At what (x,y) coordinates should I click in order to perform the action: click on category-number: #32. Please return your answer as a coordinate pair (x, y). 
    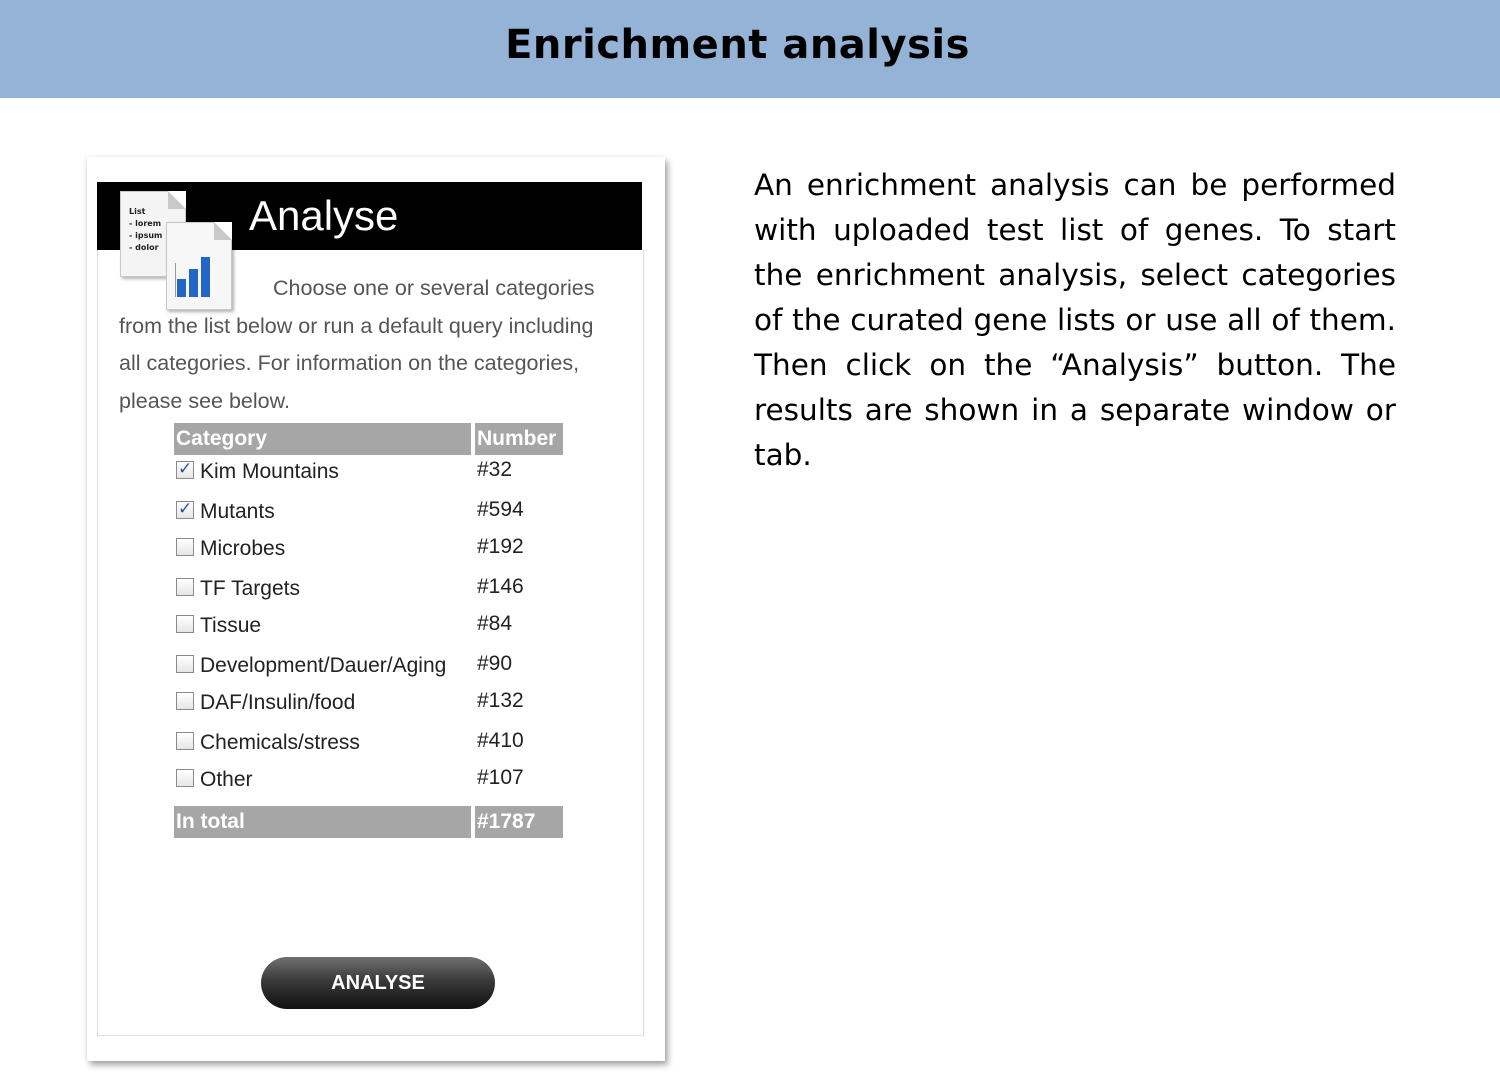
    Looking at the image, I should click on (495, 469).